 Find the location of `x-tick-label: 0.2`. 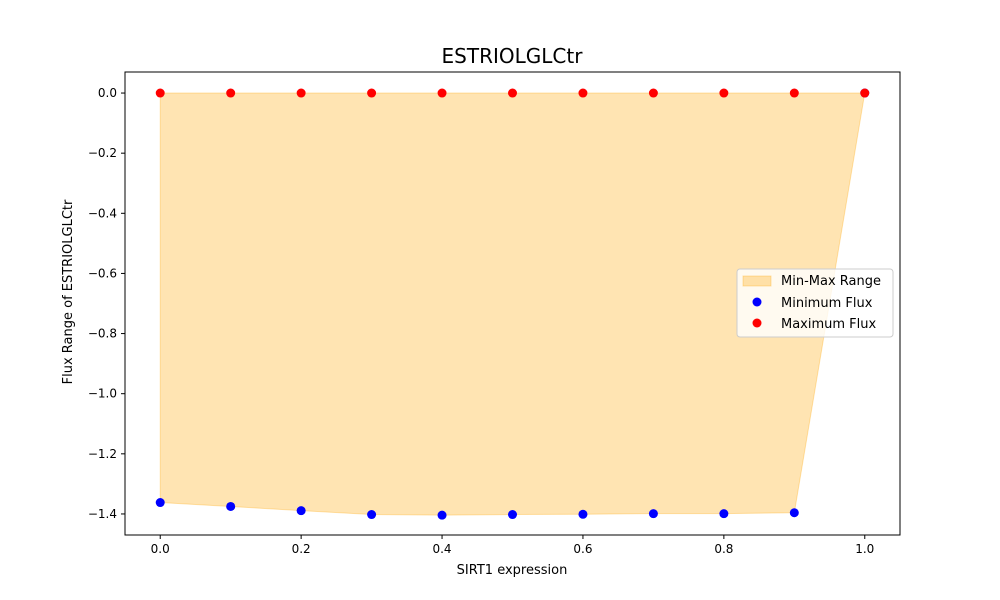

x-tick-label: 0.2 is located at coordinates (301, 549).